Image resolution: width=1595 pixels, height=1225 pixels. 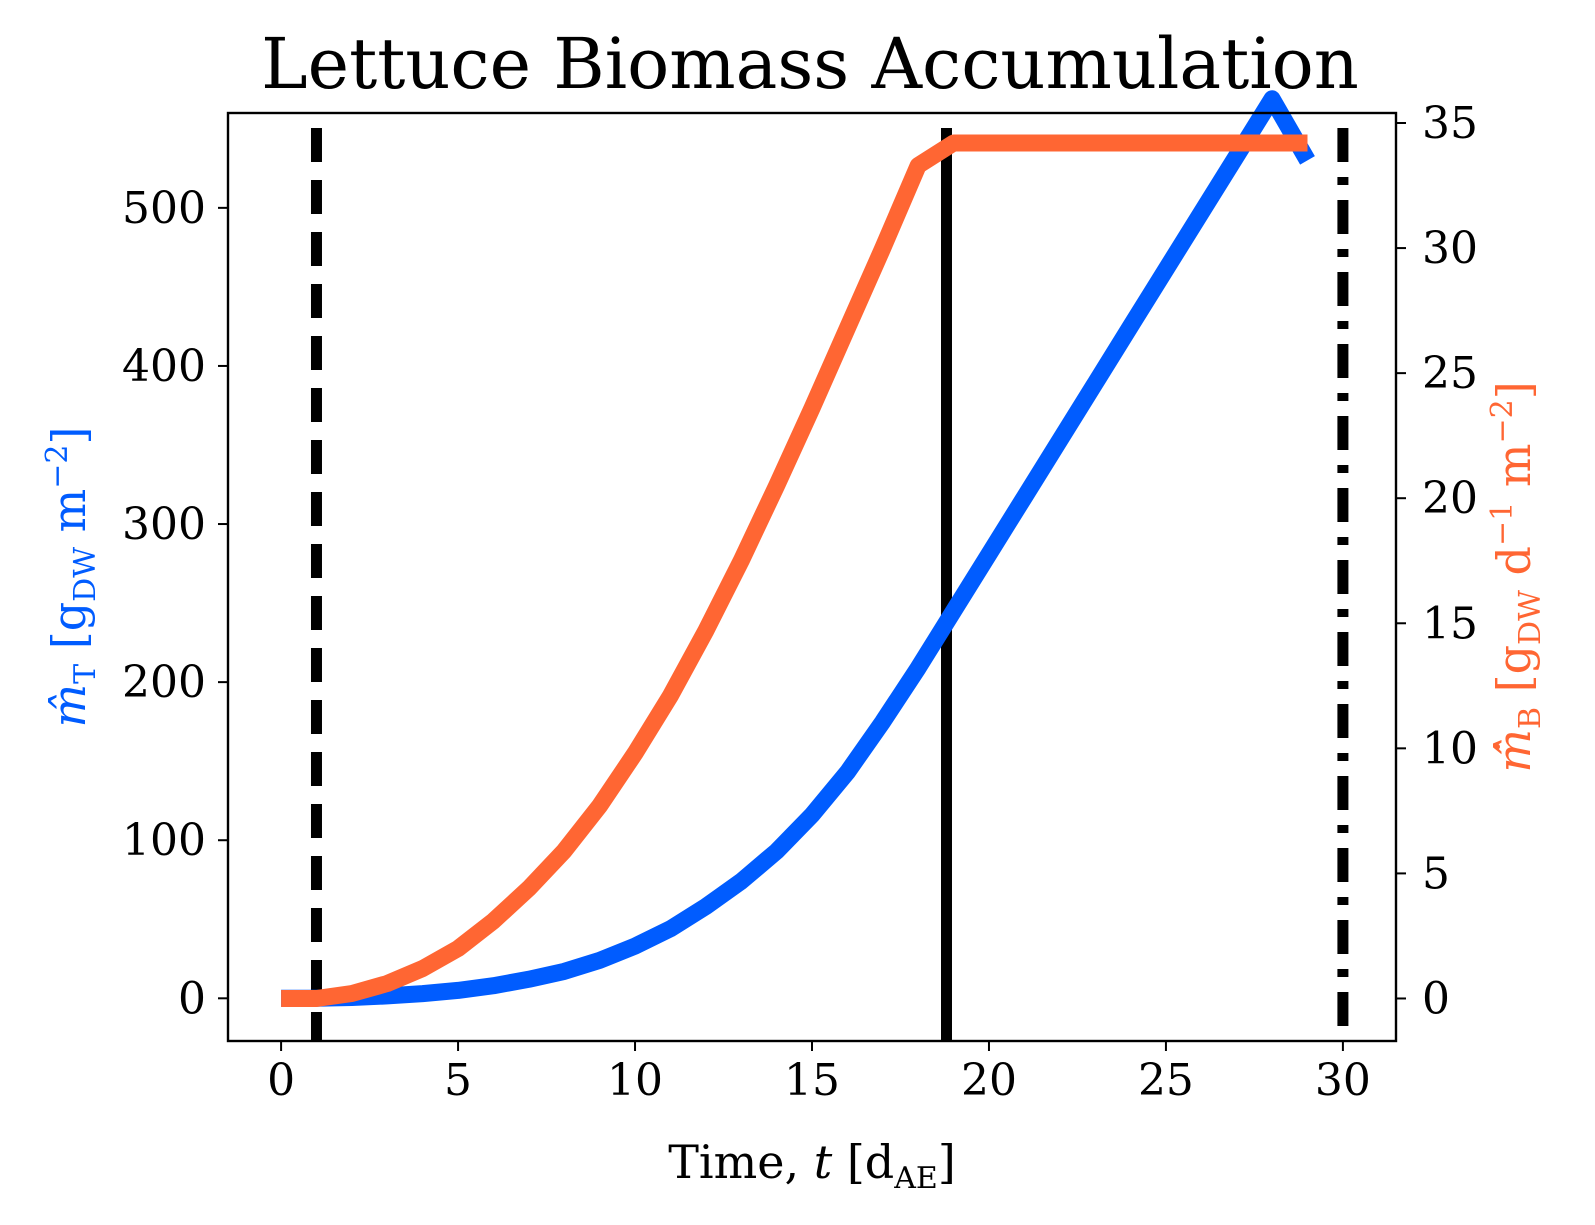 I want to click on x-tick-label: 30, so click(x=1343, y=1080).